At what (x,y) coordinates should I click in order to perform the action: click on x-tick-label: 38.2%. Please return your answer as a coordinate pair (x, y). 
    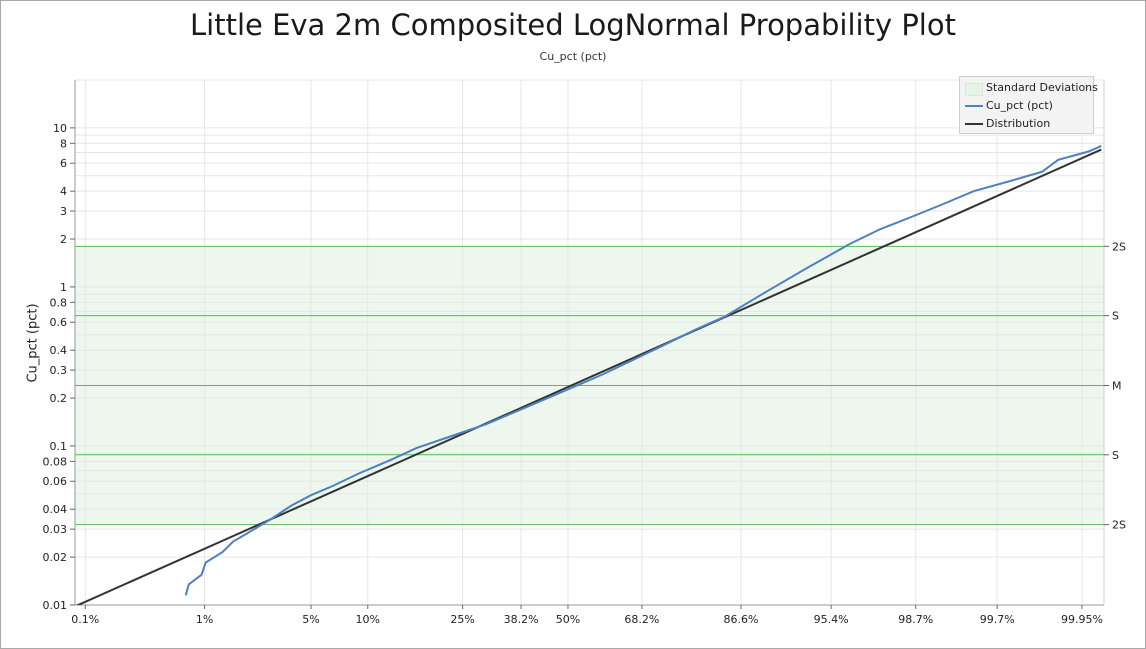
    Looking at the image, I should click on (521, 619).